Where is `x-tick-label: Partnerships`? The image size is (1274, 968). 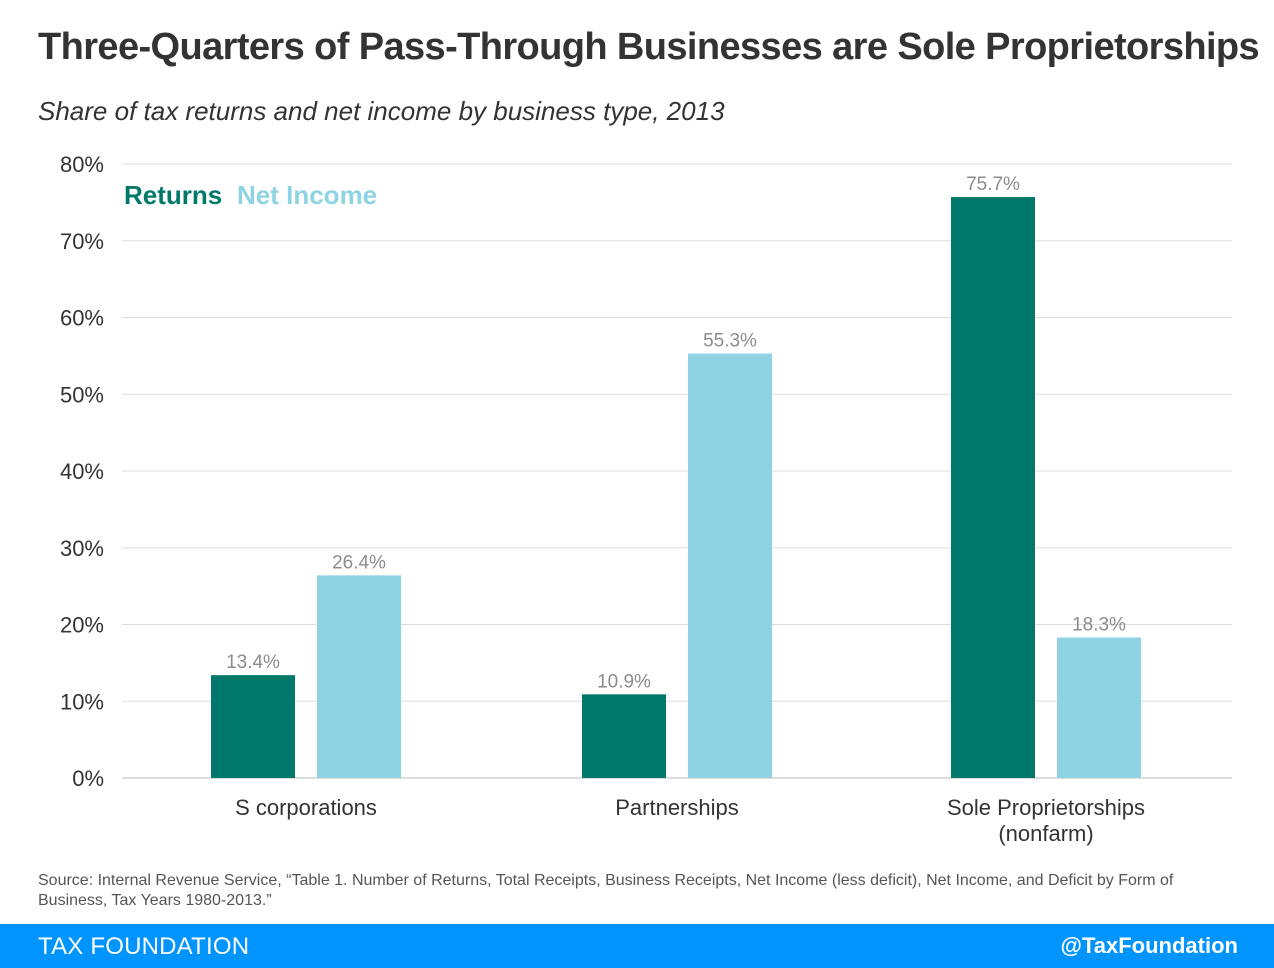
x-tick-label: Partnerships is located at coordinates (677, 807).